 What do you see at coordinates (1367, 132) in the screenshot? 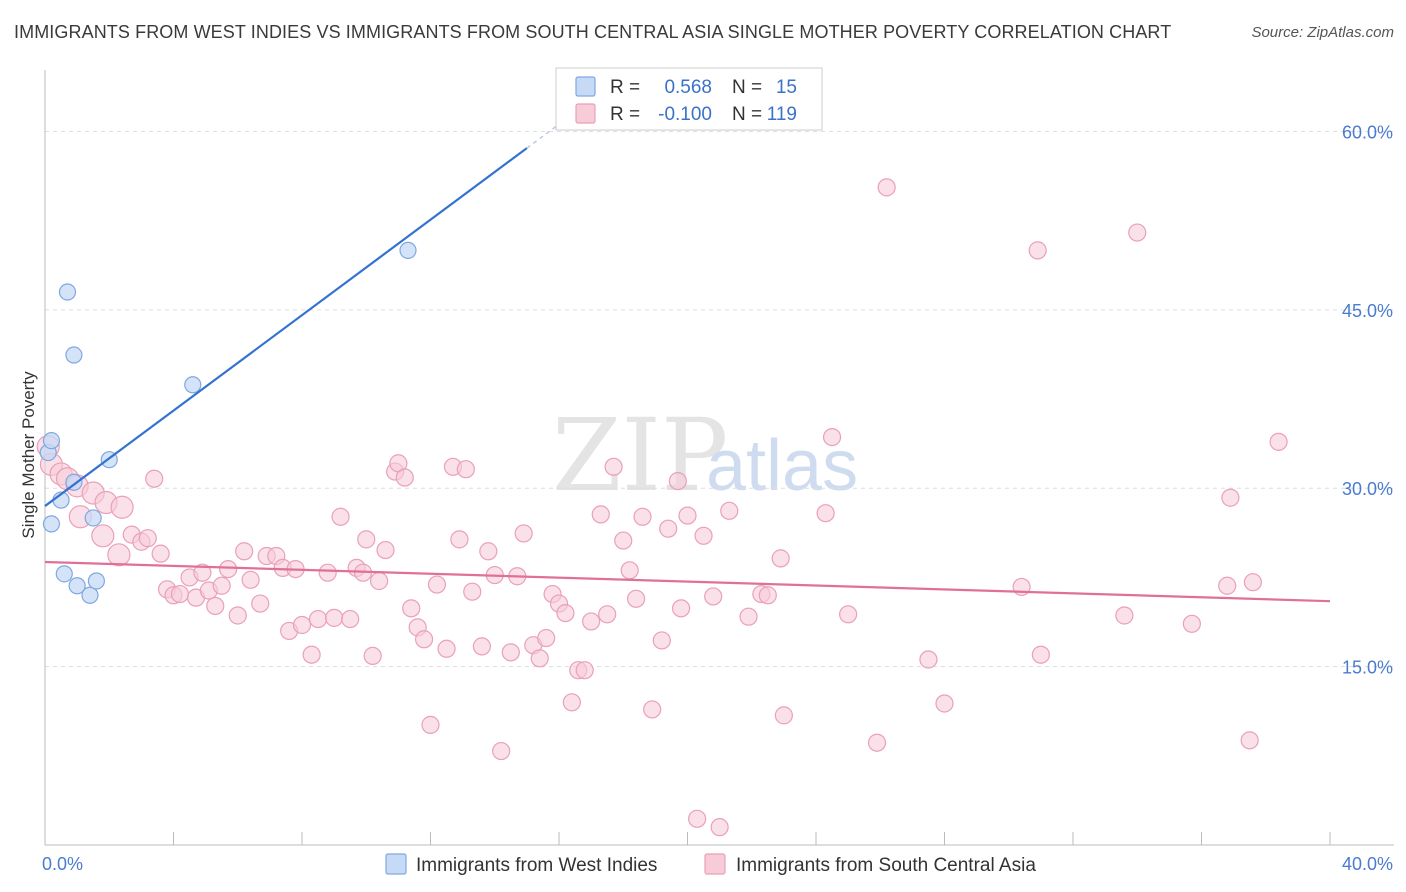
I see `y-tick-label-3: 60.0%` at bounding box center [1367, 132].